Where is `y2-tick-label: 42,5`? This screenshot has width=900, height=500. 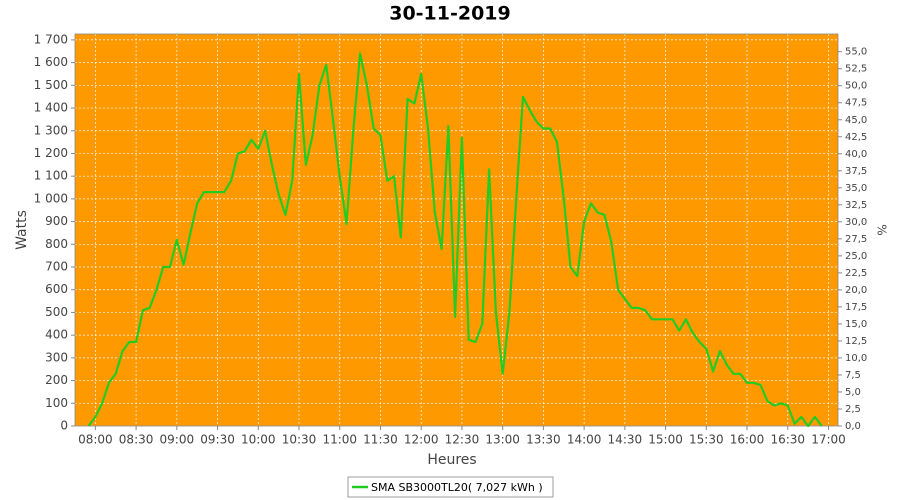
y2-tick-label: 42,5 is located at coordinates (856, 137).